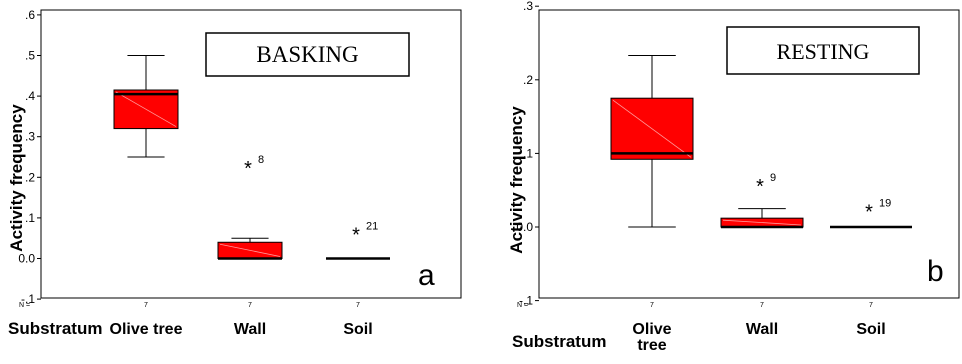 Image resolution: width=962 pixels, height=364 pixels. I want to click on chart-title: RESTING, so click(823, 51).